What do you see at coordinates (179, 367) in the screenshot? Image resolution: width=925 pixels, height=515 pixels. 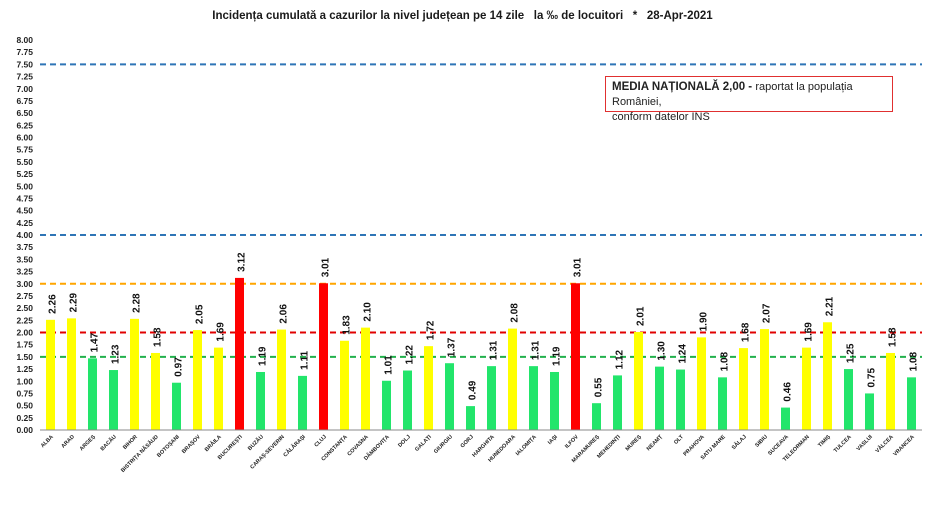 I see `value-label: 0.97` at bounding box center [179, 367].